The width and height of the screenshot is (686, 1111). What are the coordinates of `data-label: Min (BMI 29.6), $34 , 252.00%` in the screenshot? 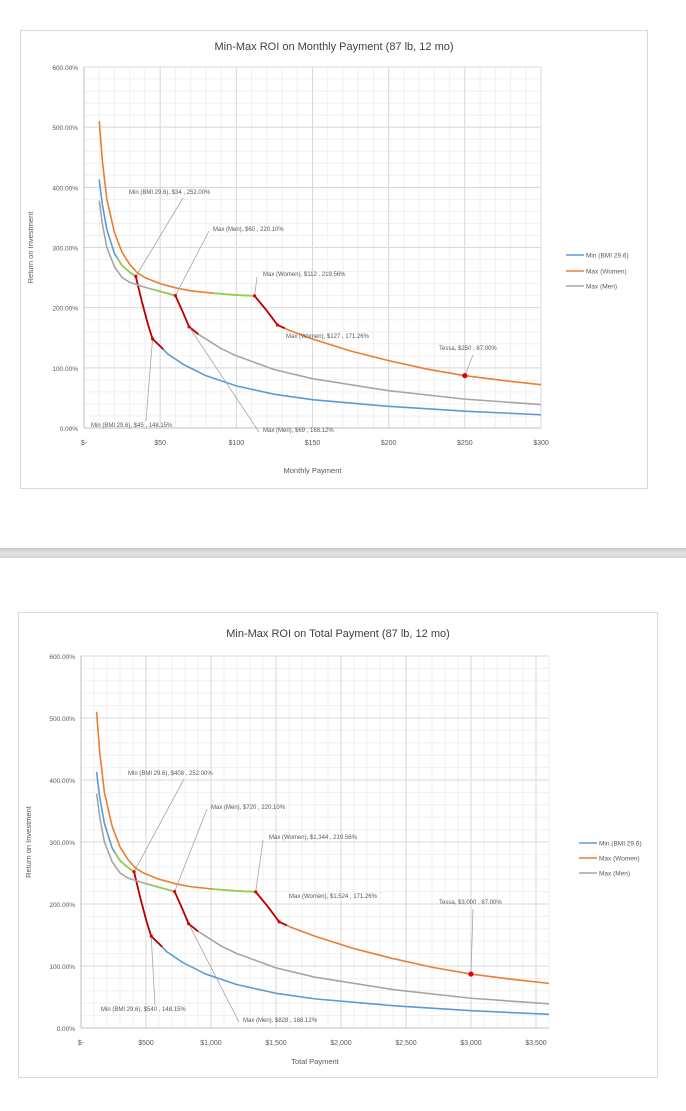 It's located at (170, 193).